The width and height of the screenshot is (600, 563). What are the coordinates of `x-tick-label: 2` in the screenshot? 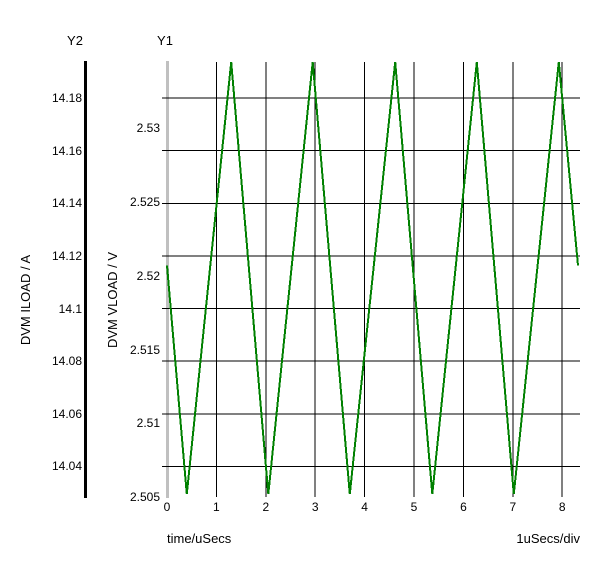 It's located at (266, 507).